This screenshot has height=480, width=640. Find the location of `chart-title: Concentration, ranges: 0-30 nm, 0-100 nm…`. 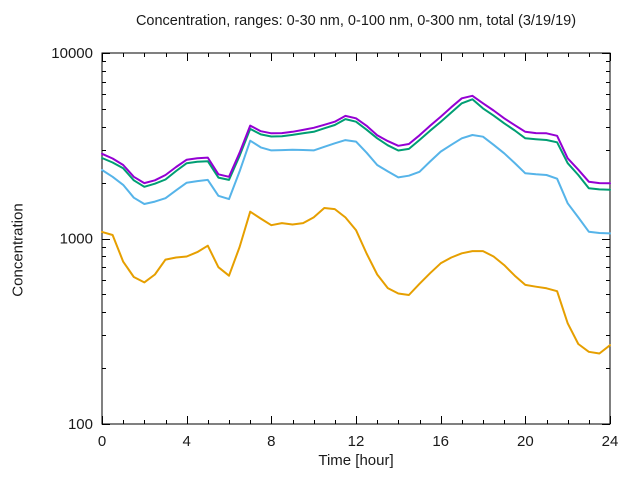

chart-title: Concentration, ranges: 0-30 nm, 0-100 nm… is located at coordinates (356, 21).